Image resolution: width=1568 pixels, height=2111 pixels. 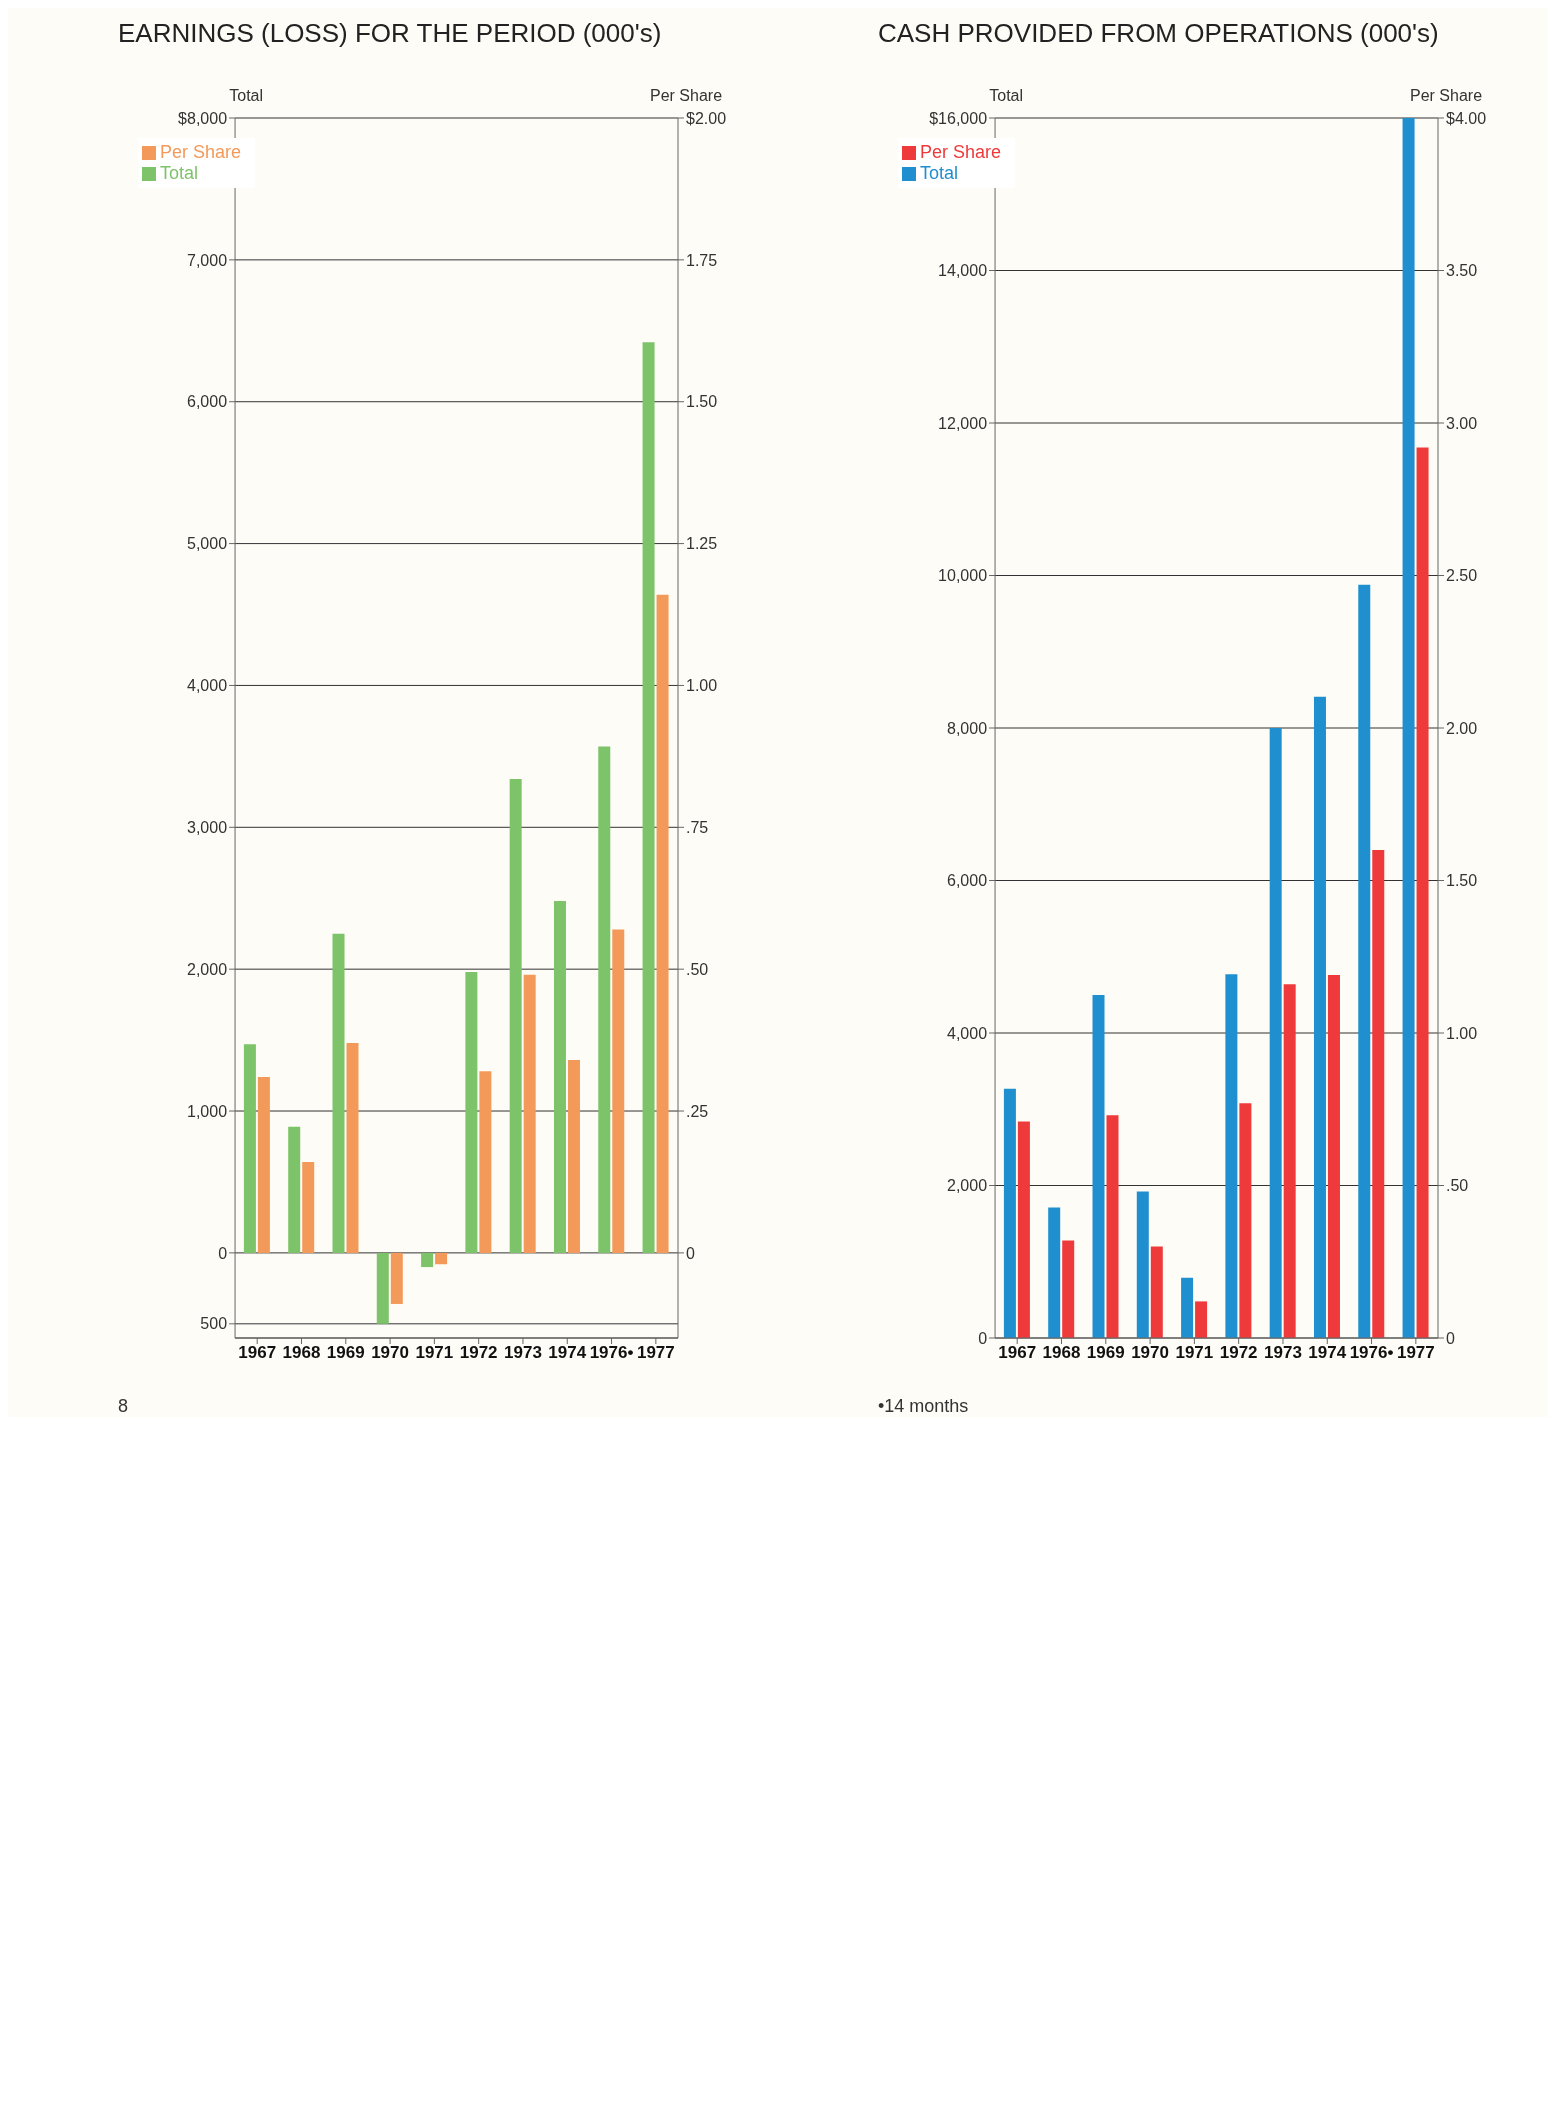 I want to click on y-tick-label: $16,000, so click(x=958, y=118).